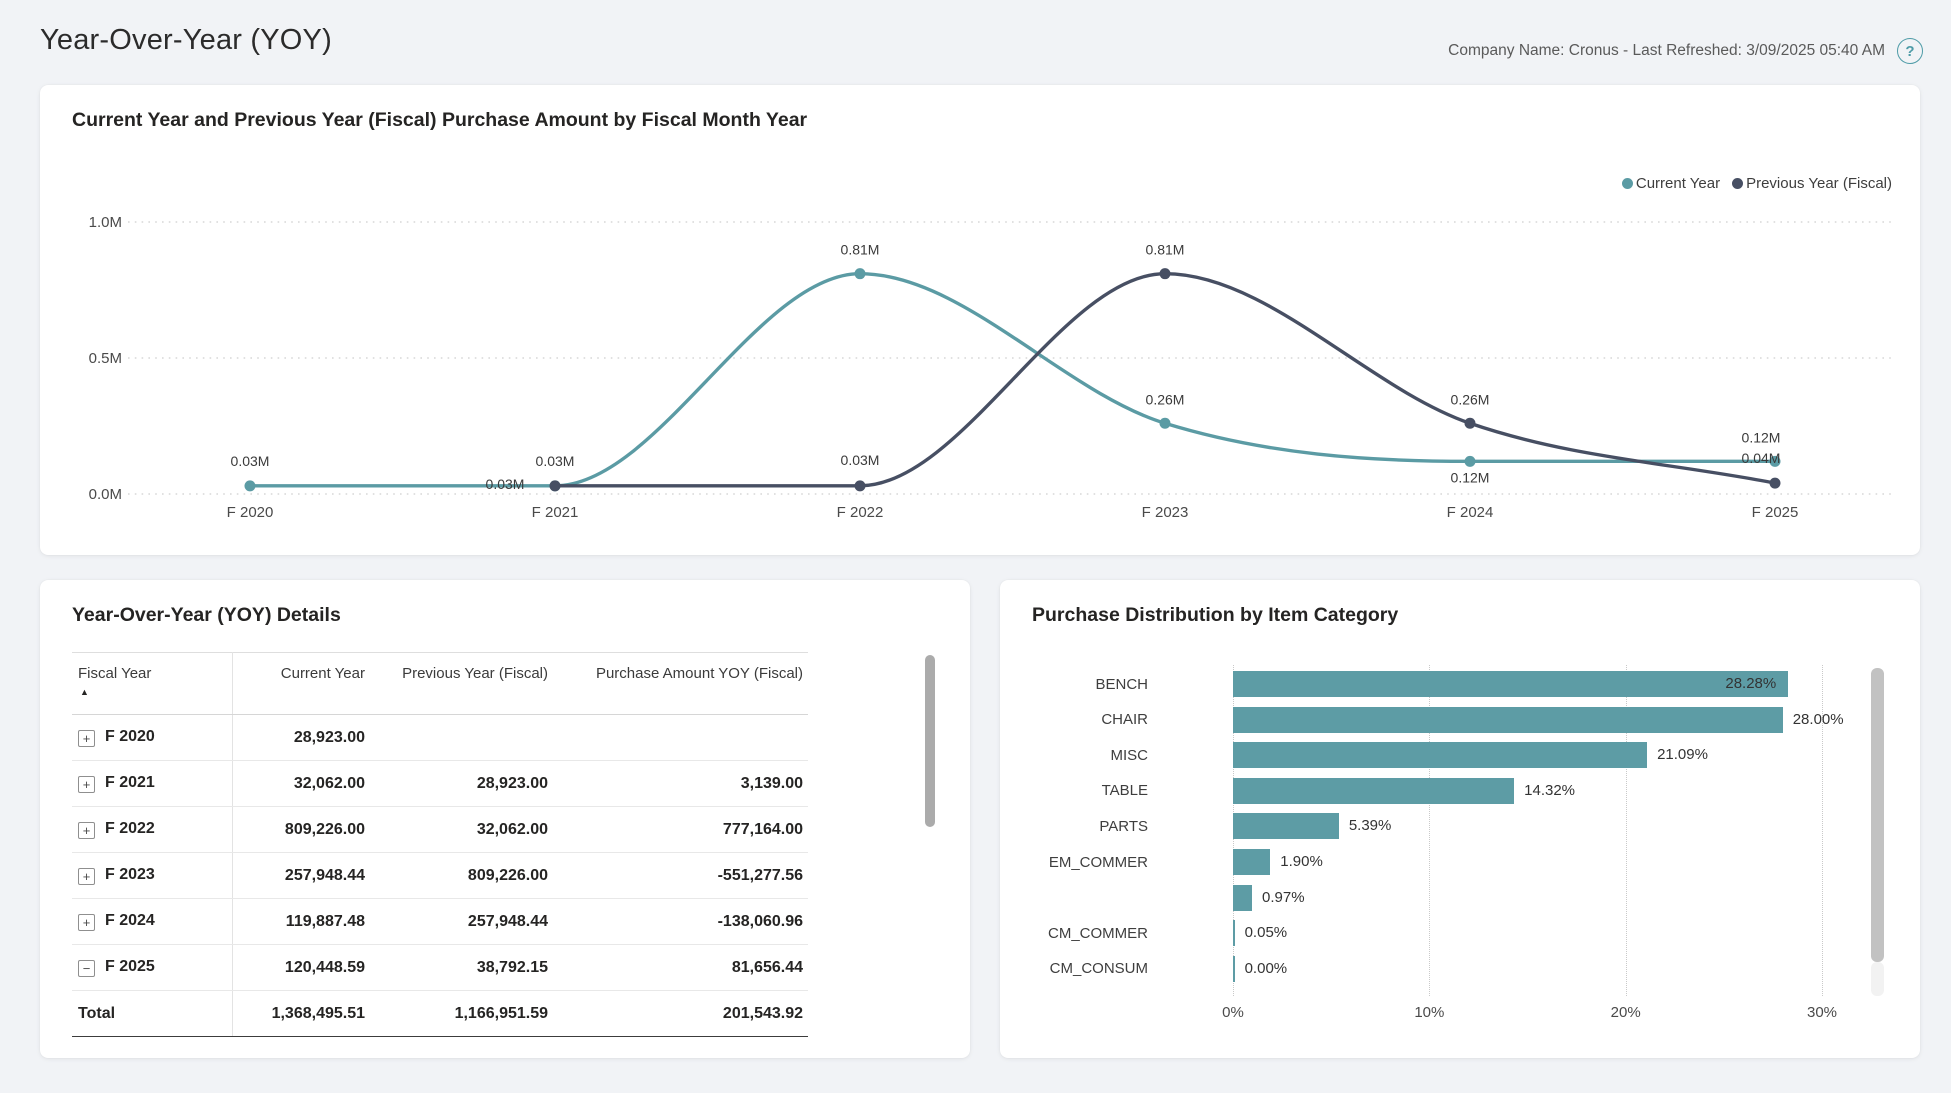 Image resolution: width=1951 pixels, height=1093 pixels. What do you see at coordinates (1440, 755) in the screenshot?
I see `bar-misc` at bounding box center [1440, 755].